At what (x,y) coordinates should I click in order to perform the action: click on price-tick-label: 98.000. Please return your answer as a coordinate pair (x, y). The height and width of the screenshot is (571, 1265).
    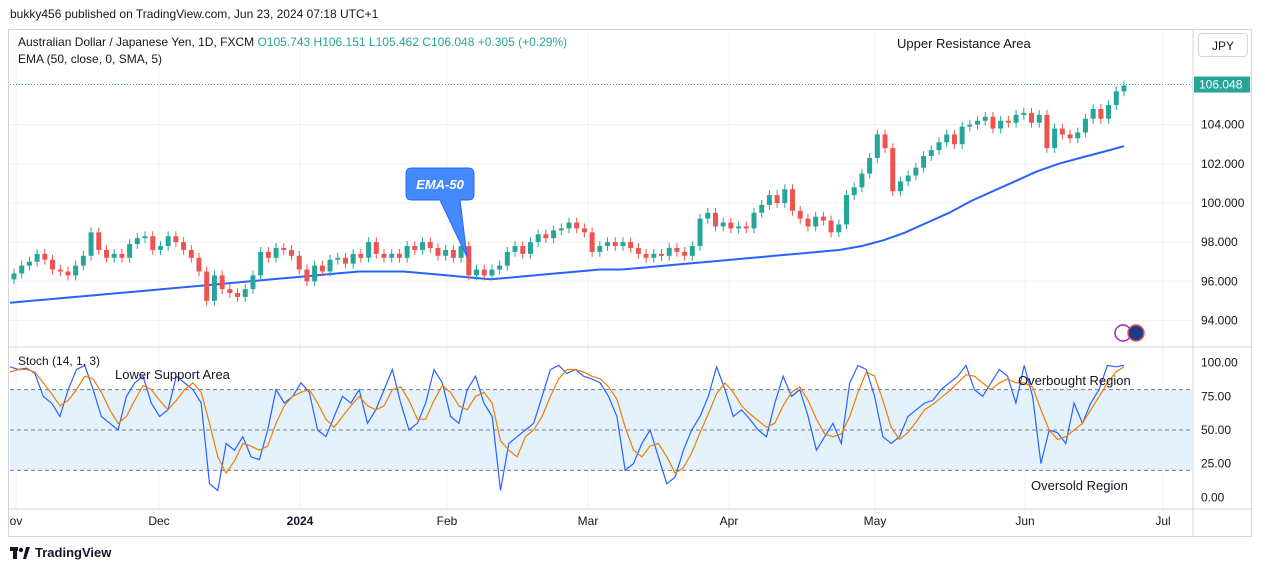
    Looking at the image, I should click on (1219, 242).